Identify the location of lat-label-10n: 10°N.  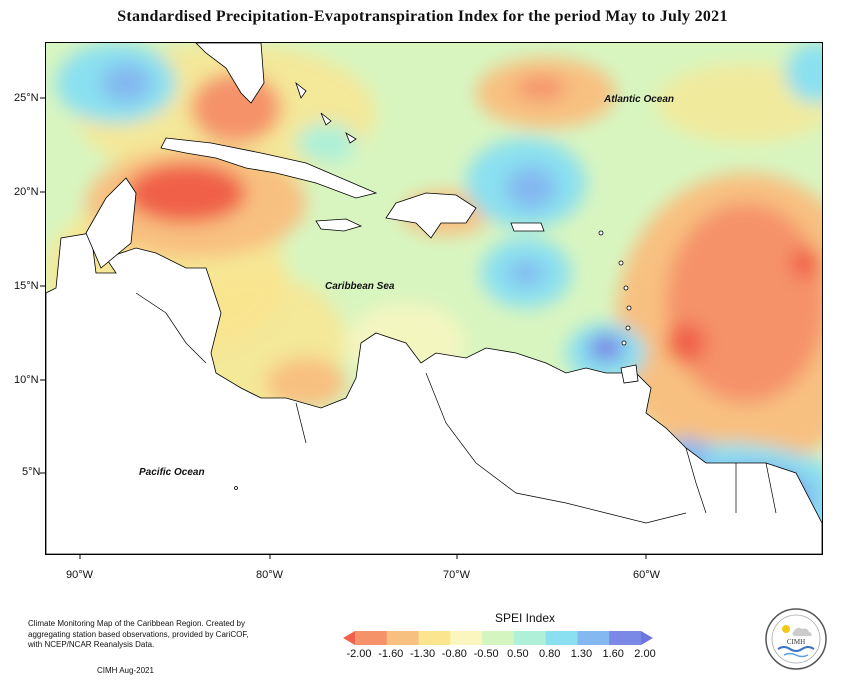
(26, 380).